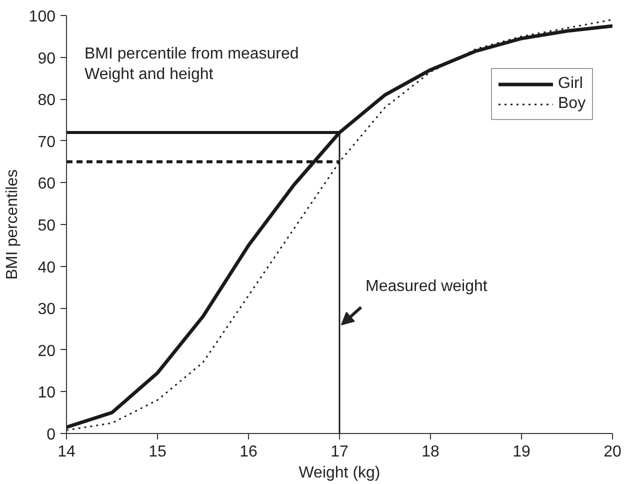 Image resolution: width=626 pixels, height=484 pixels. Describe the element at coordinates (67, 452) in the screenshot. I see `x-tick-label: 14` at that location.